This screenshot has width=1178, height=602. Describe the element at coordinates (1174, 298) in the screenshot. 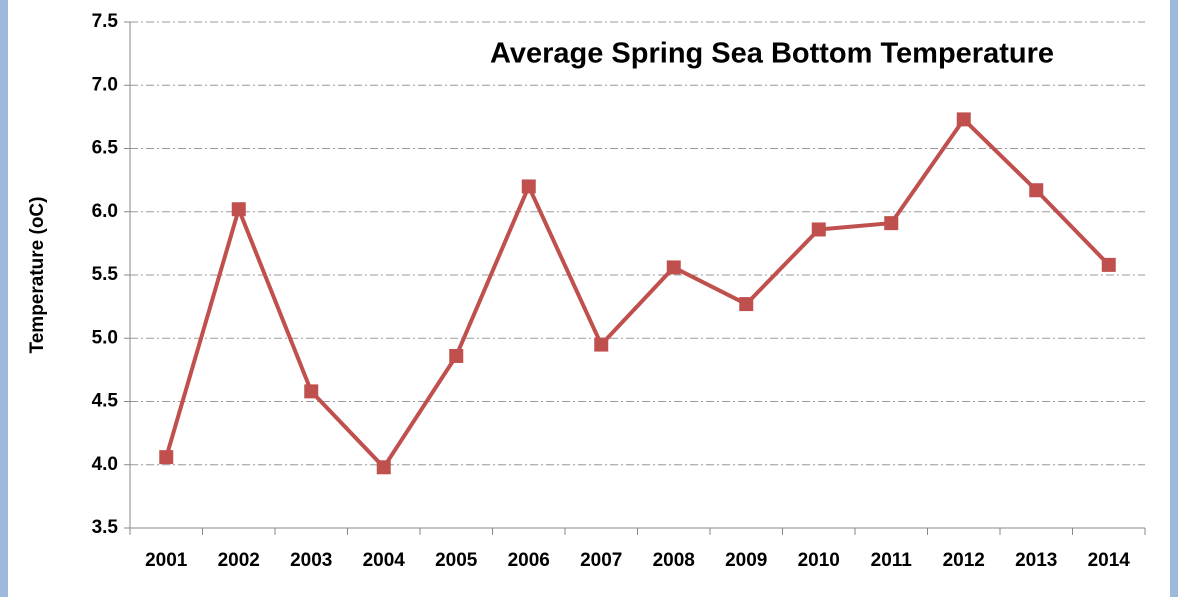

I see `frame-right` at that location.